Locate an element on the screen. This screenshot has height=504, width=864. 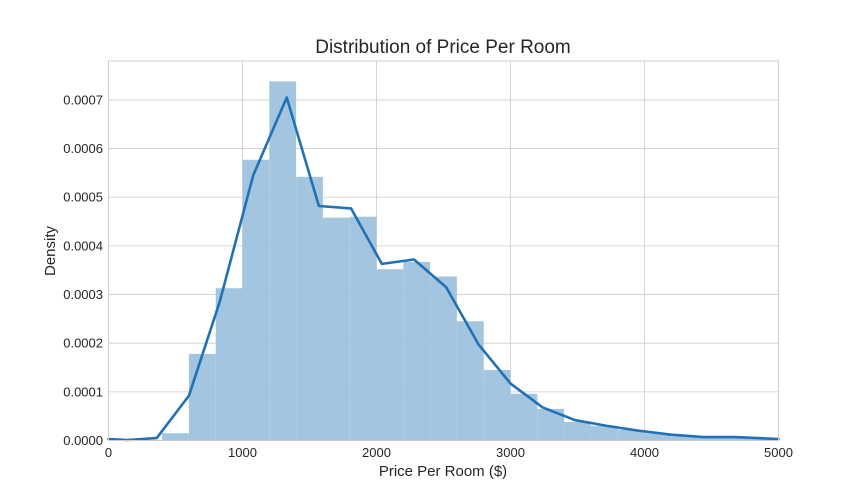
x-axis-label: Price Per Room ($) is located at coordinates (443, 471).